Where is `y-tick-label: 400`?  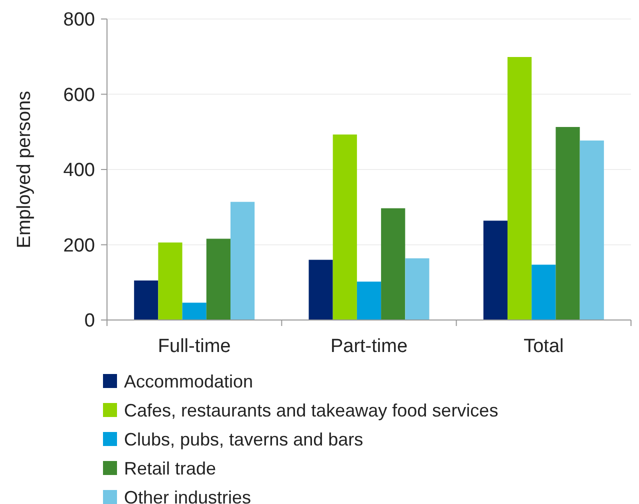 y-tick-label: 400 is located at coordinates (79, 171).